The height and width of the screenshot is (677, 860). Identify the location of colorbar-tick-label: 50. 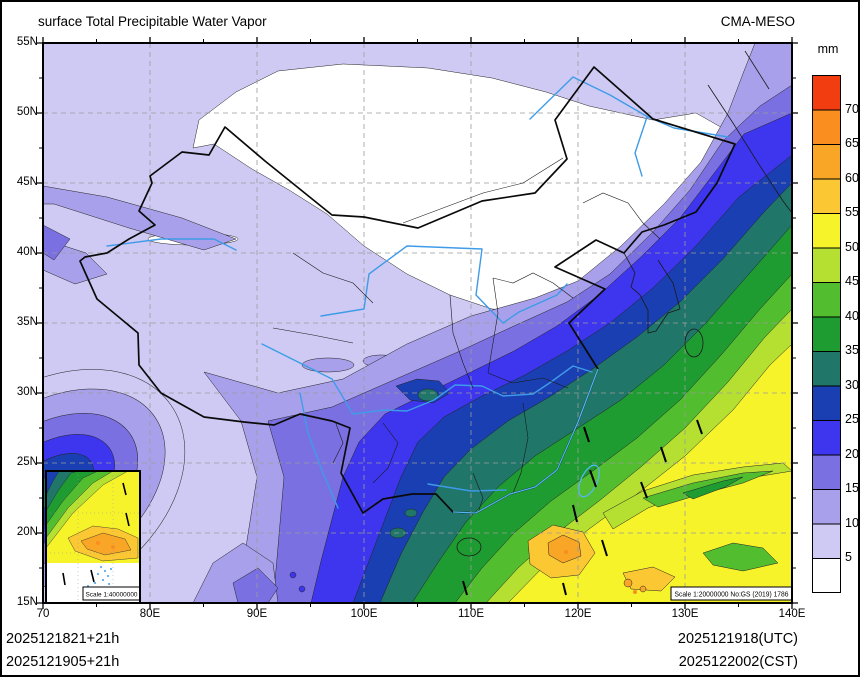
(852, 247).